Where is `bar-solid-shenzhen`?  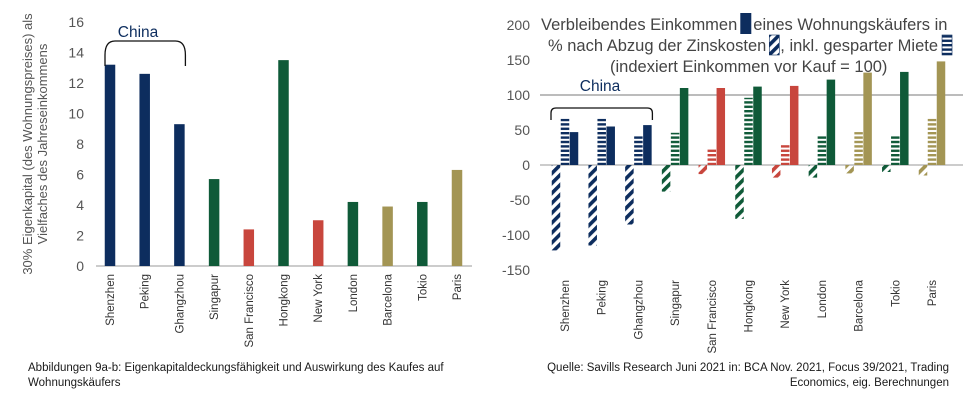 bar-solid-shenzhen is located at coordinates (574, 148).